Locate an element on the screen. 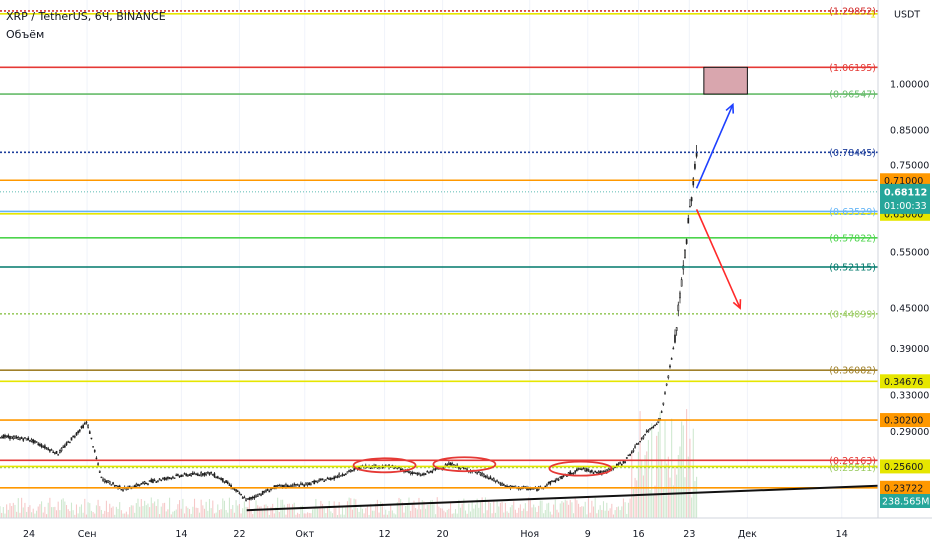 This screenshot has width=932, height=550. symbol-title: XRP / TetherUS, 6Ч, BINANCE is located at coordinates (86, 16).